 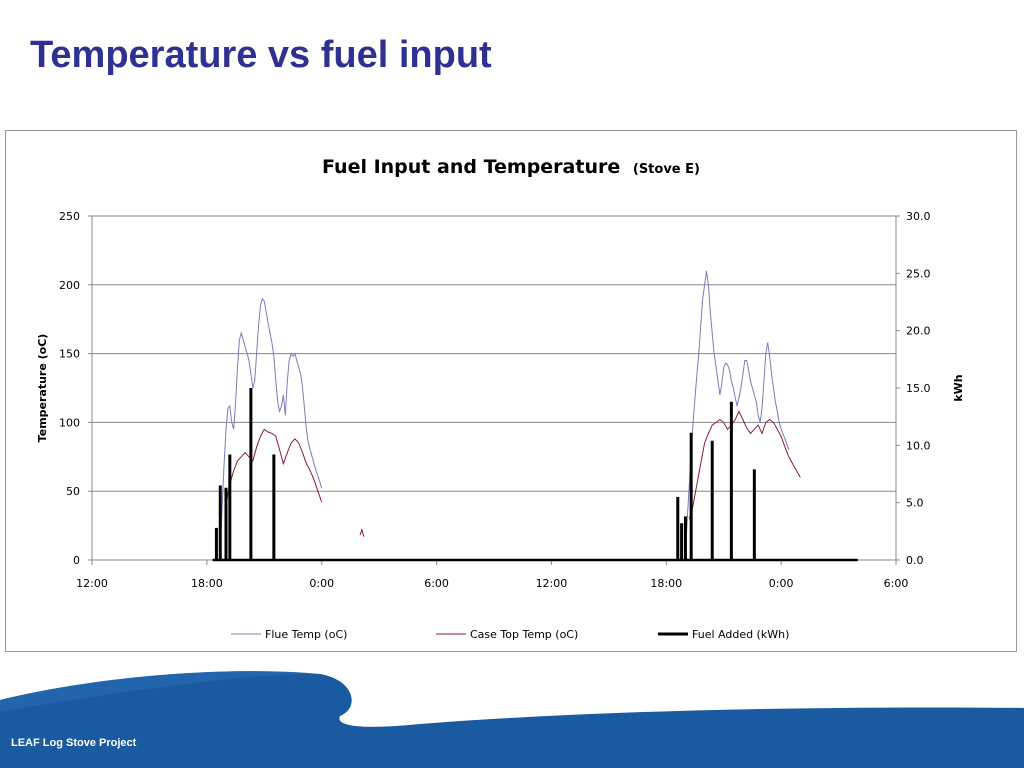 What do you see at coordinates (918, 216) in the screenshot?
I see `y2-tick-label: 30.0` at bounding box center [918, 216].